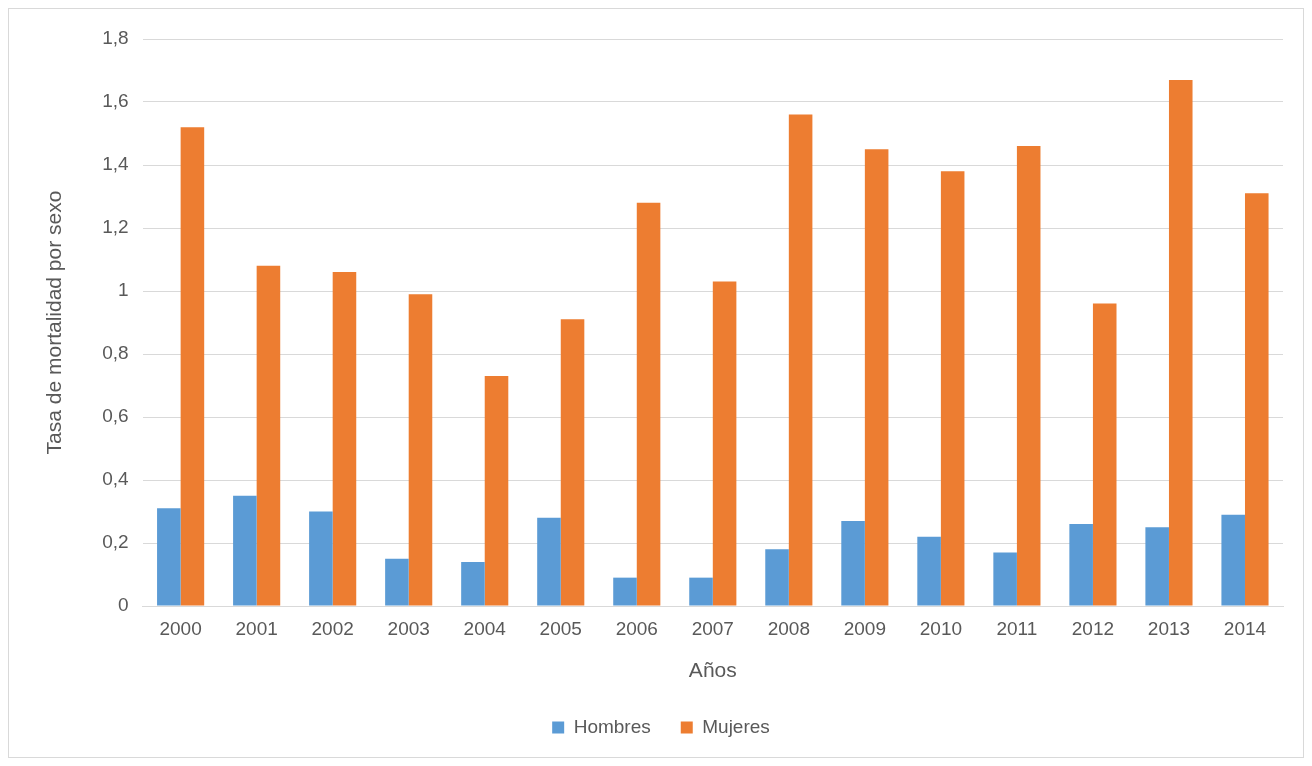 The width and height of the screenshot is (1312, 766). Describe the element at coordinates (864, 628) in the screenshot. I see `x-tick-label: 2009` at that location.